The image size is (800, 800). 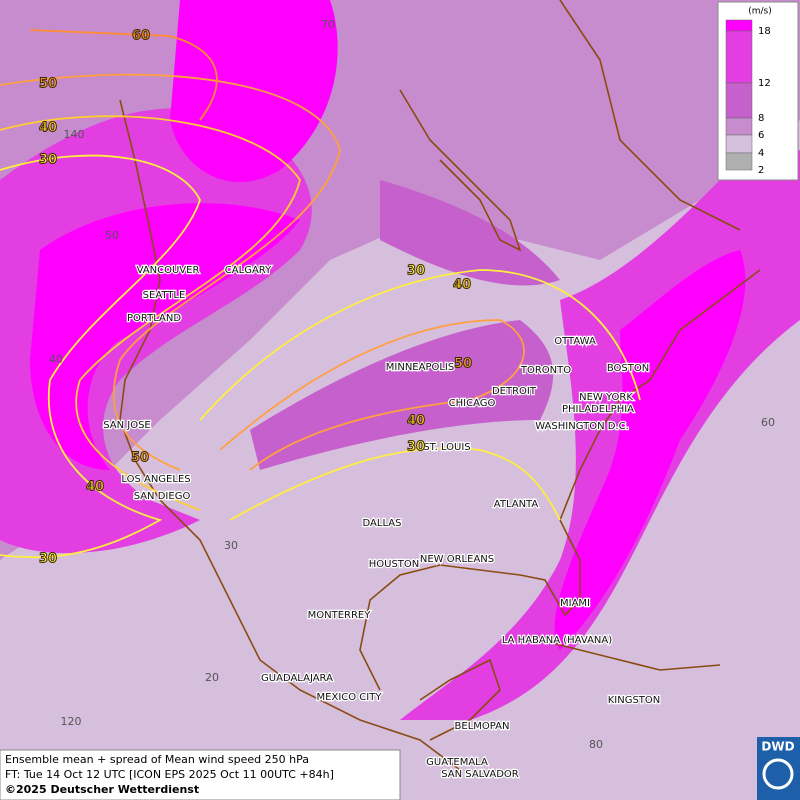 I want to click on city-label: MINNEAPOLIS, so click(x=420, y=367).